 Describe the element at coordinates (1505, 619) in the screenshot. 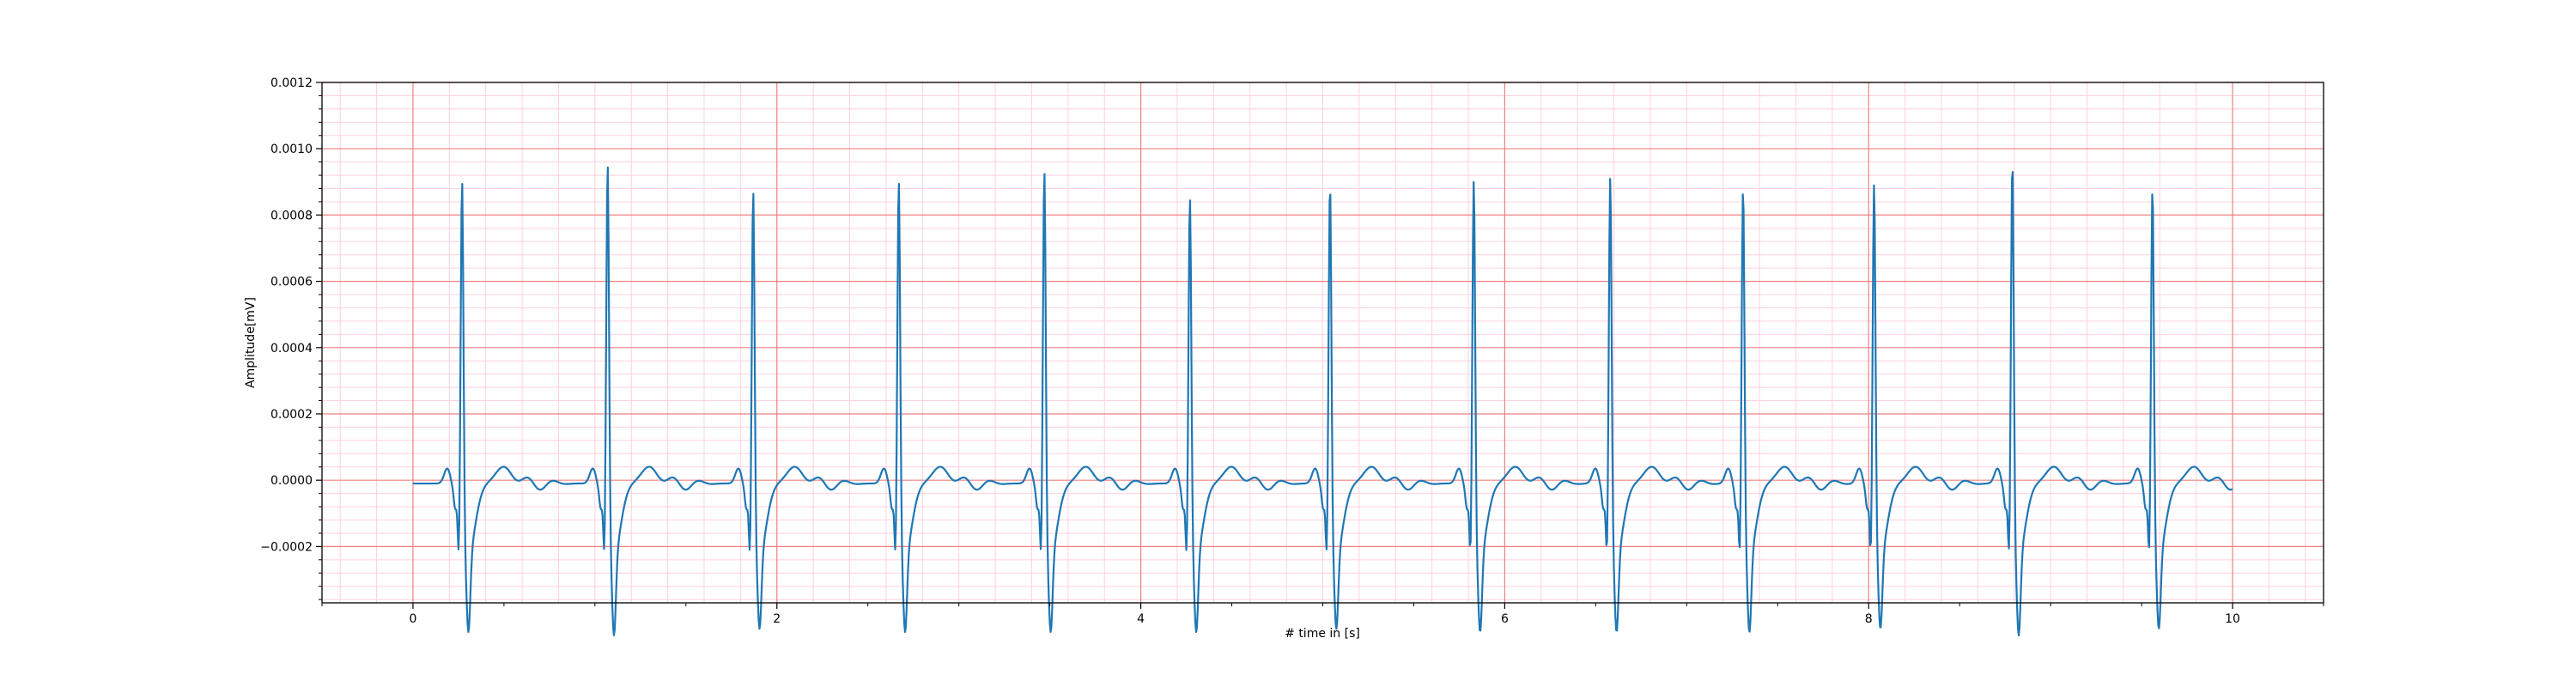

I see `x-tick-label: 6` at that location.